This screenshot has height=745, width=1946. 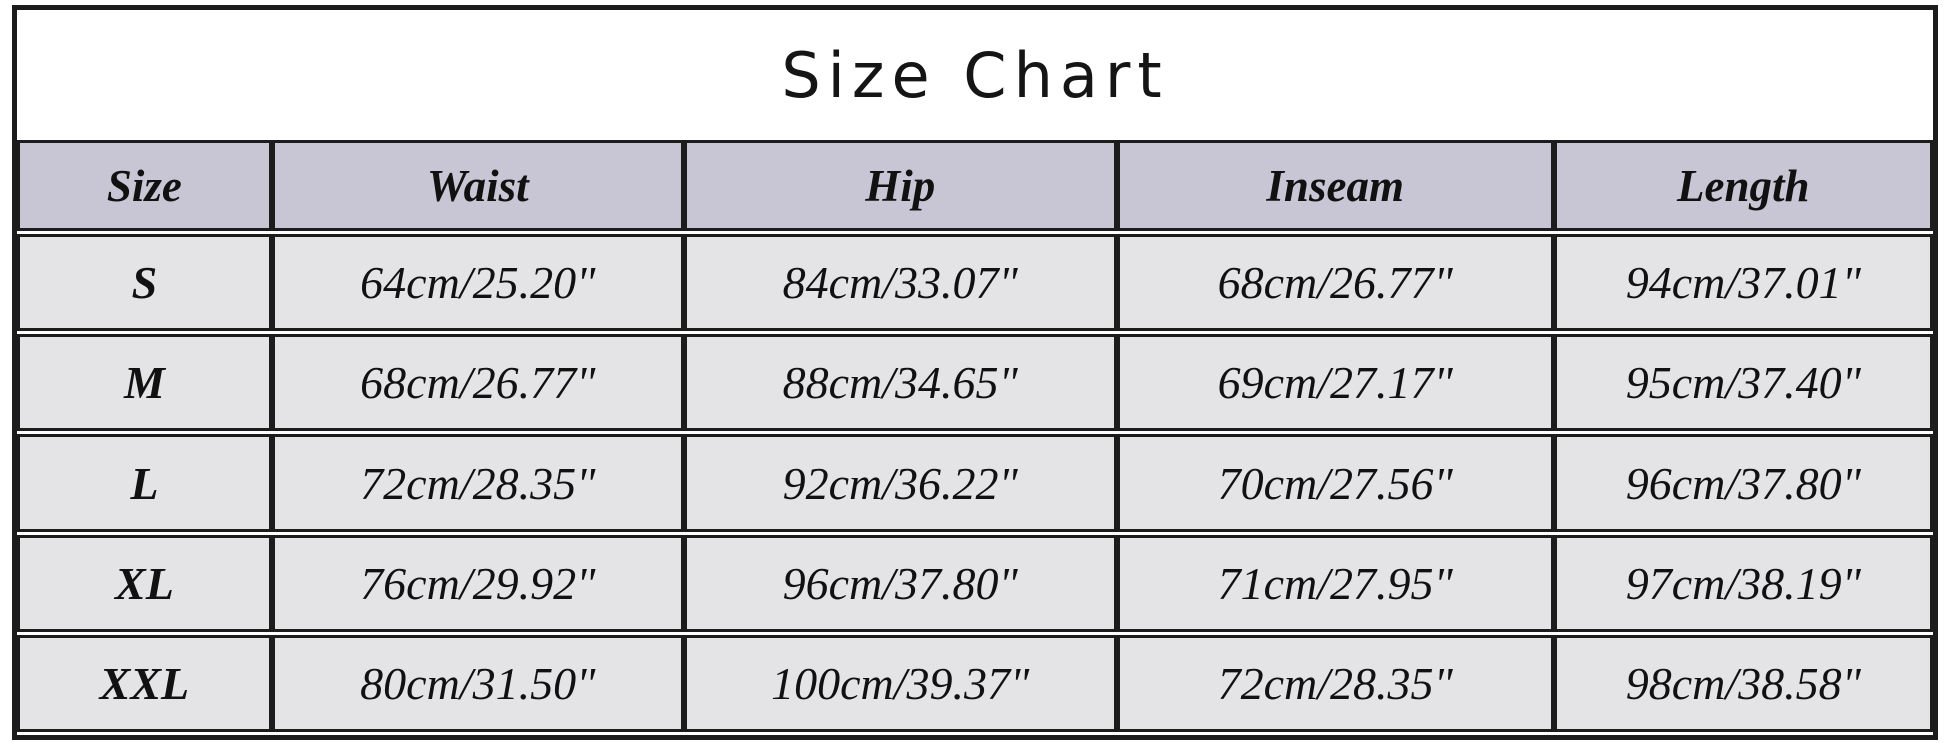 What do you see at coordinates (1743, 583) in the screenshot?
I see `cell-xl-length: 97cm/38.19"` at bounding box center [1743, 583].